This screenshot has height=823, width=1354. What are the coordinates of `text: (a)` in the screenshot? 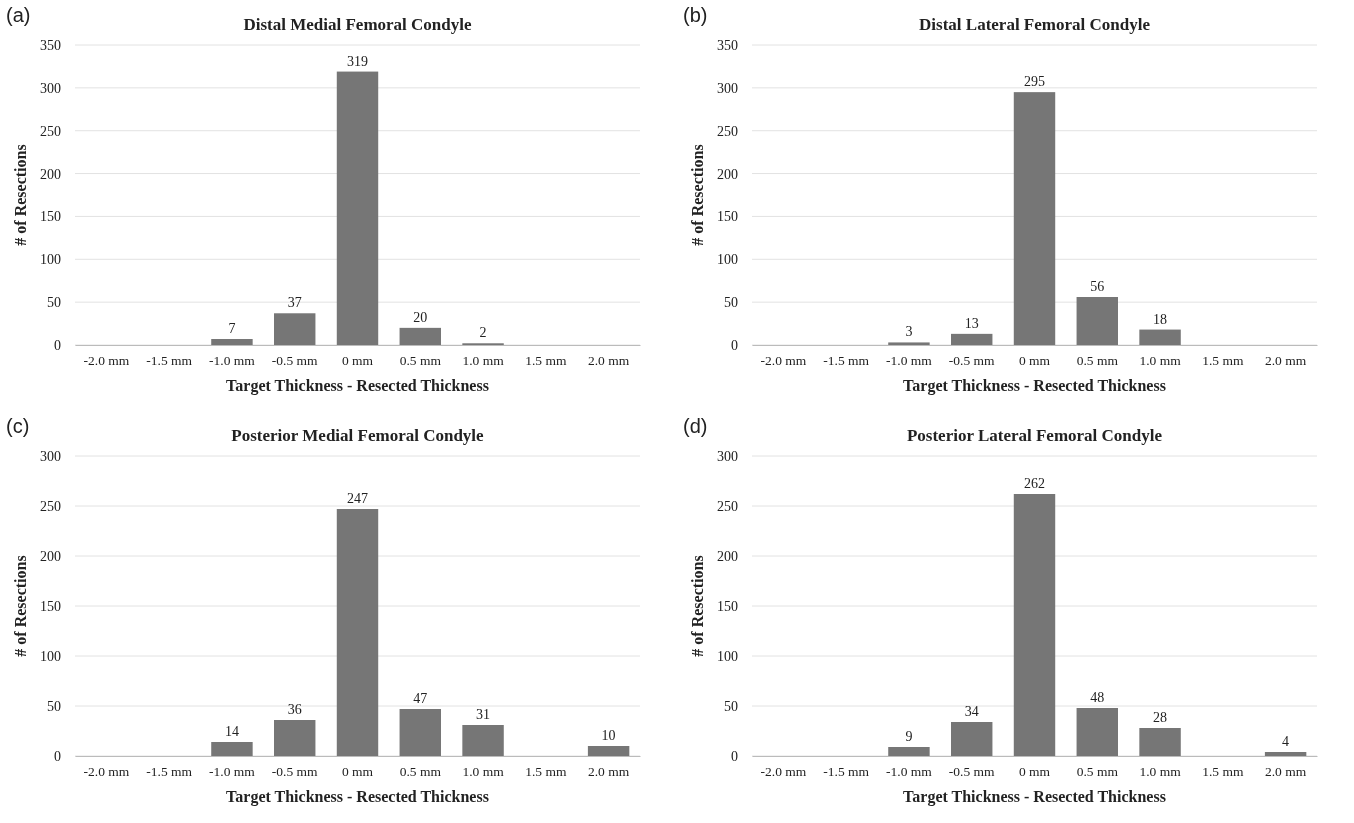 It's located at (18, 15).